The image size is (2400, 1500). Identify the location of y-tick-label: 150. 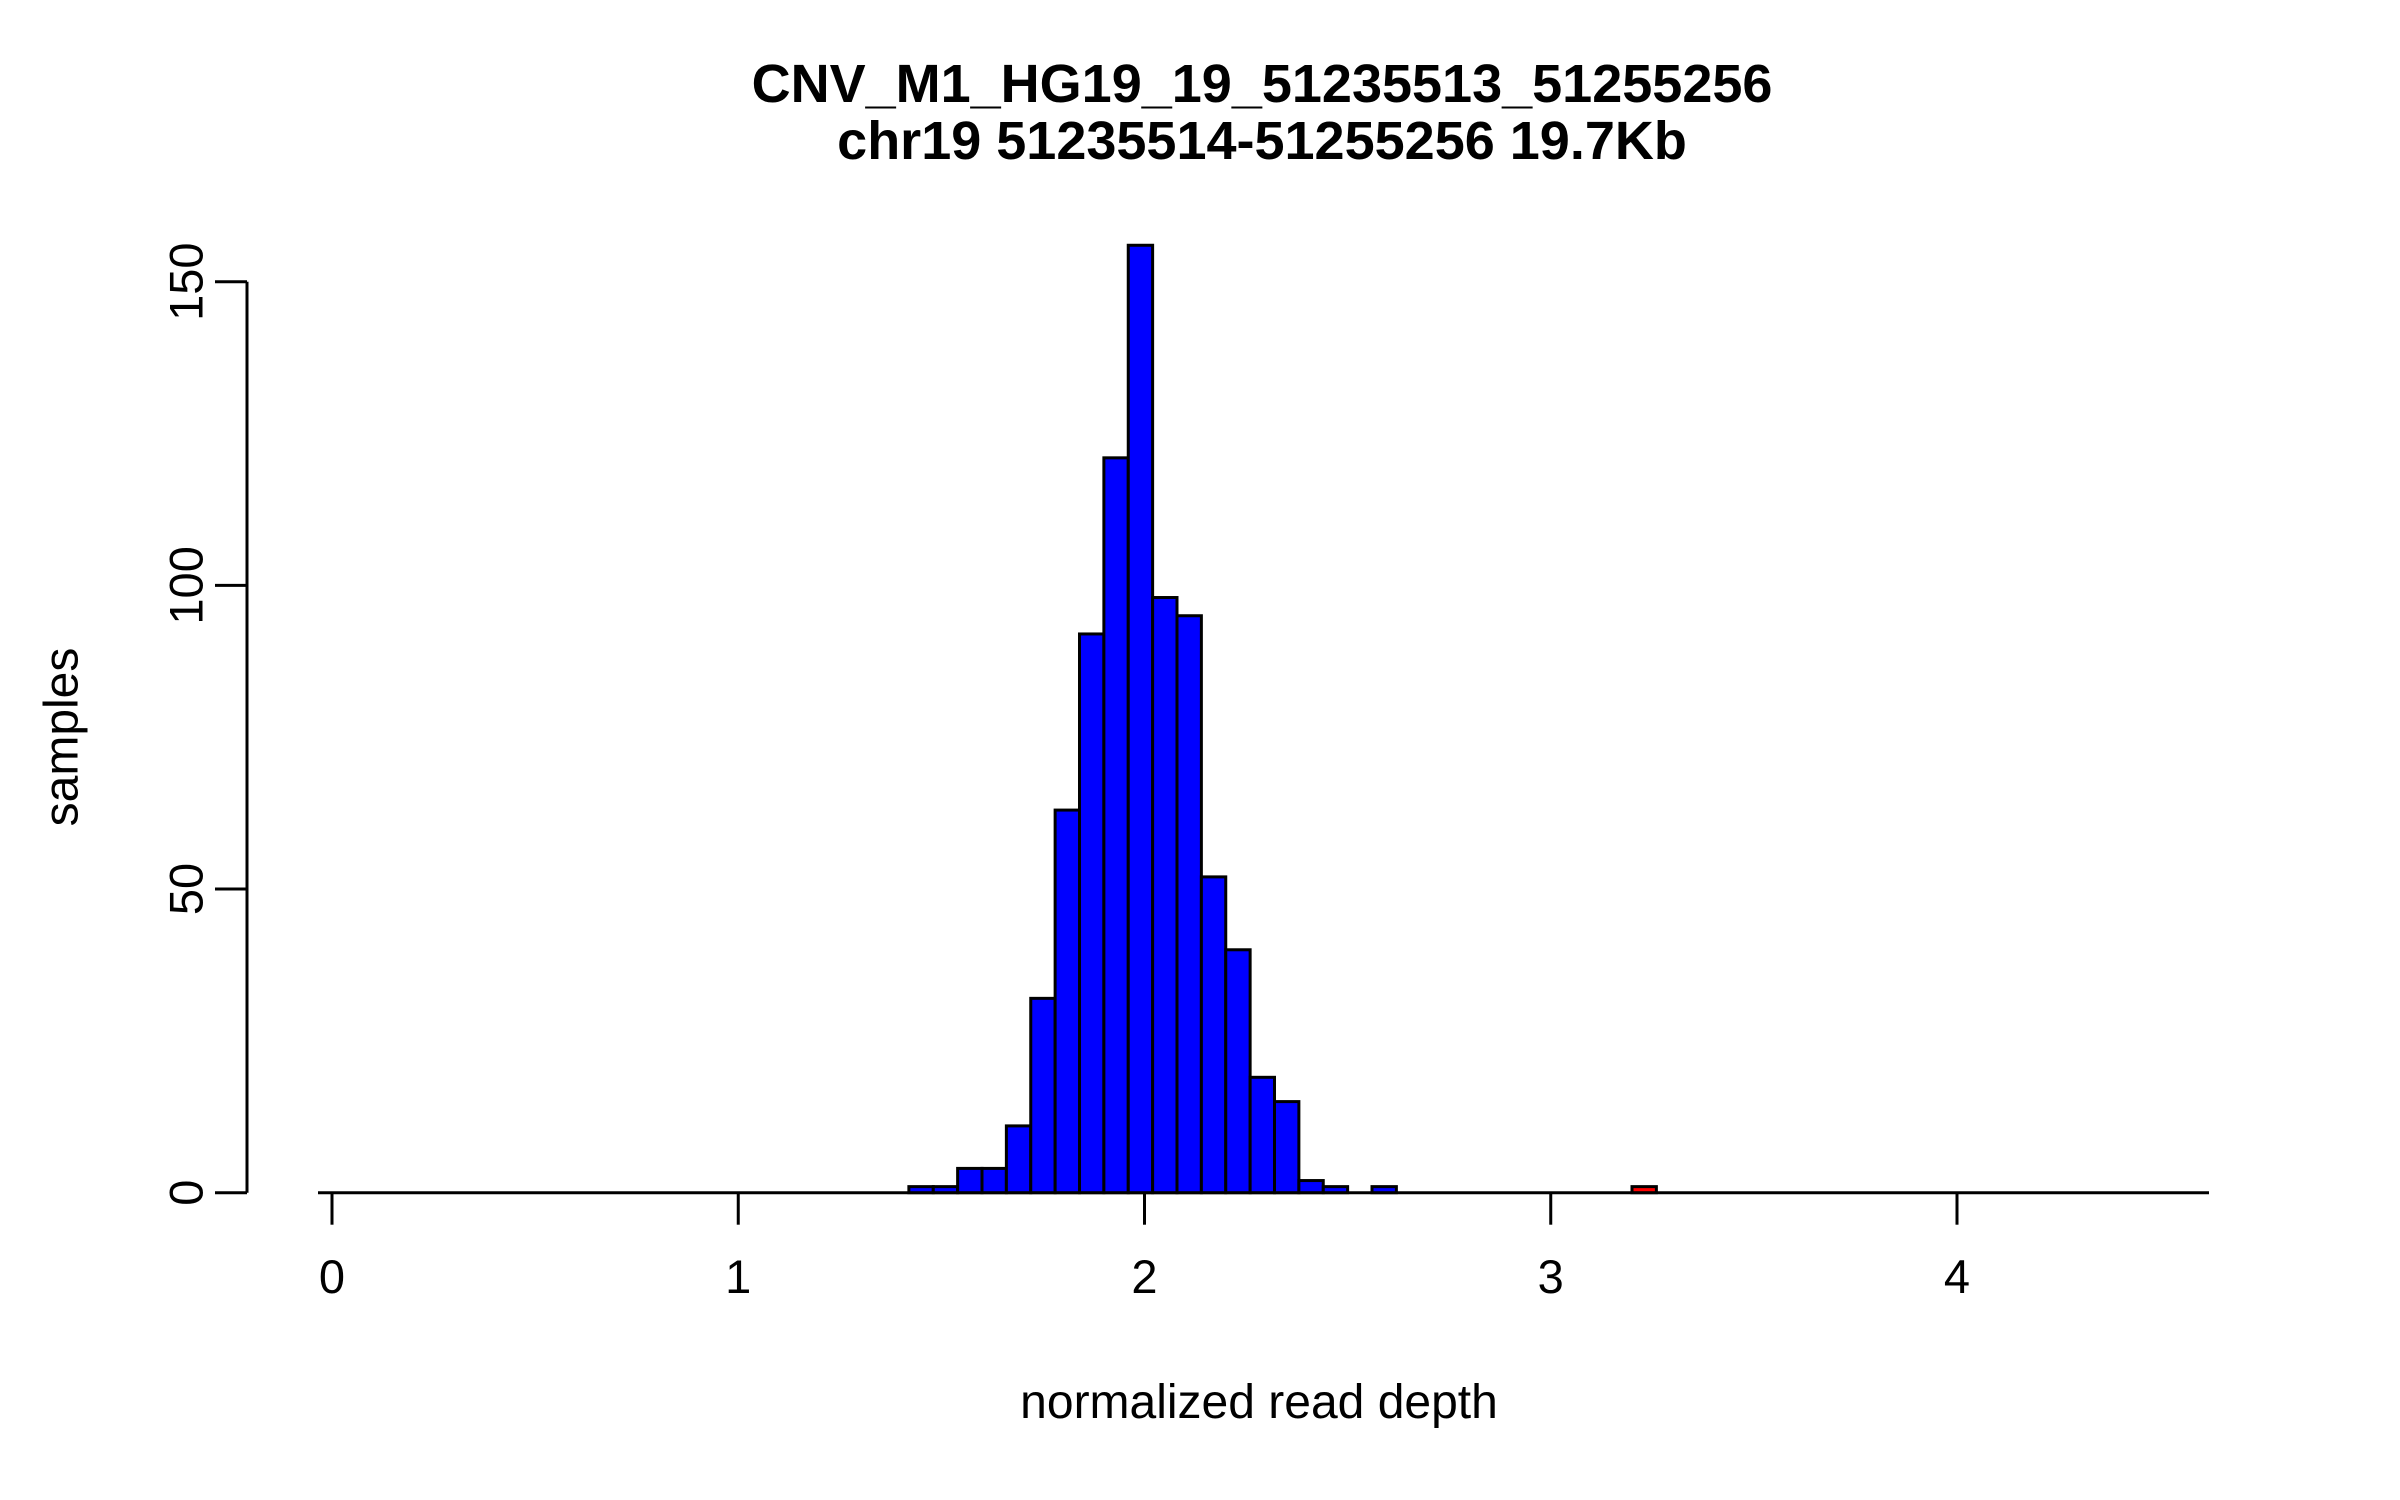
(186, 281).